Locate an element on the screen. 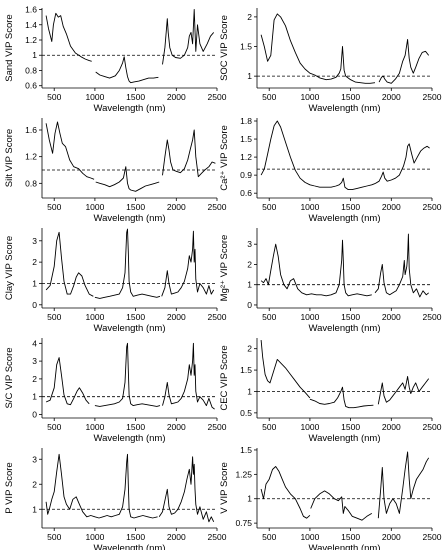  y-axis-title: Clay VIP Score is located at coordinates (9, 268).